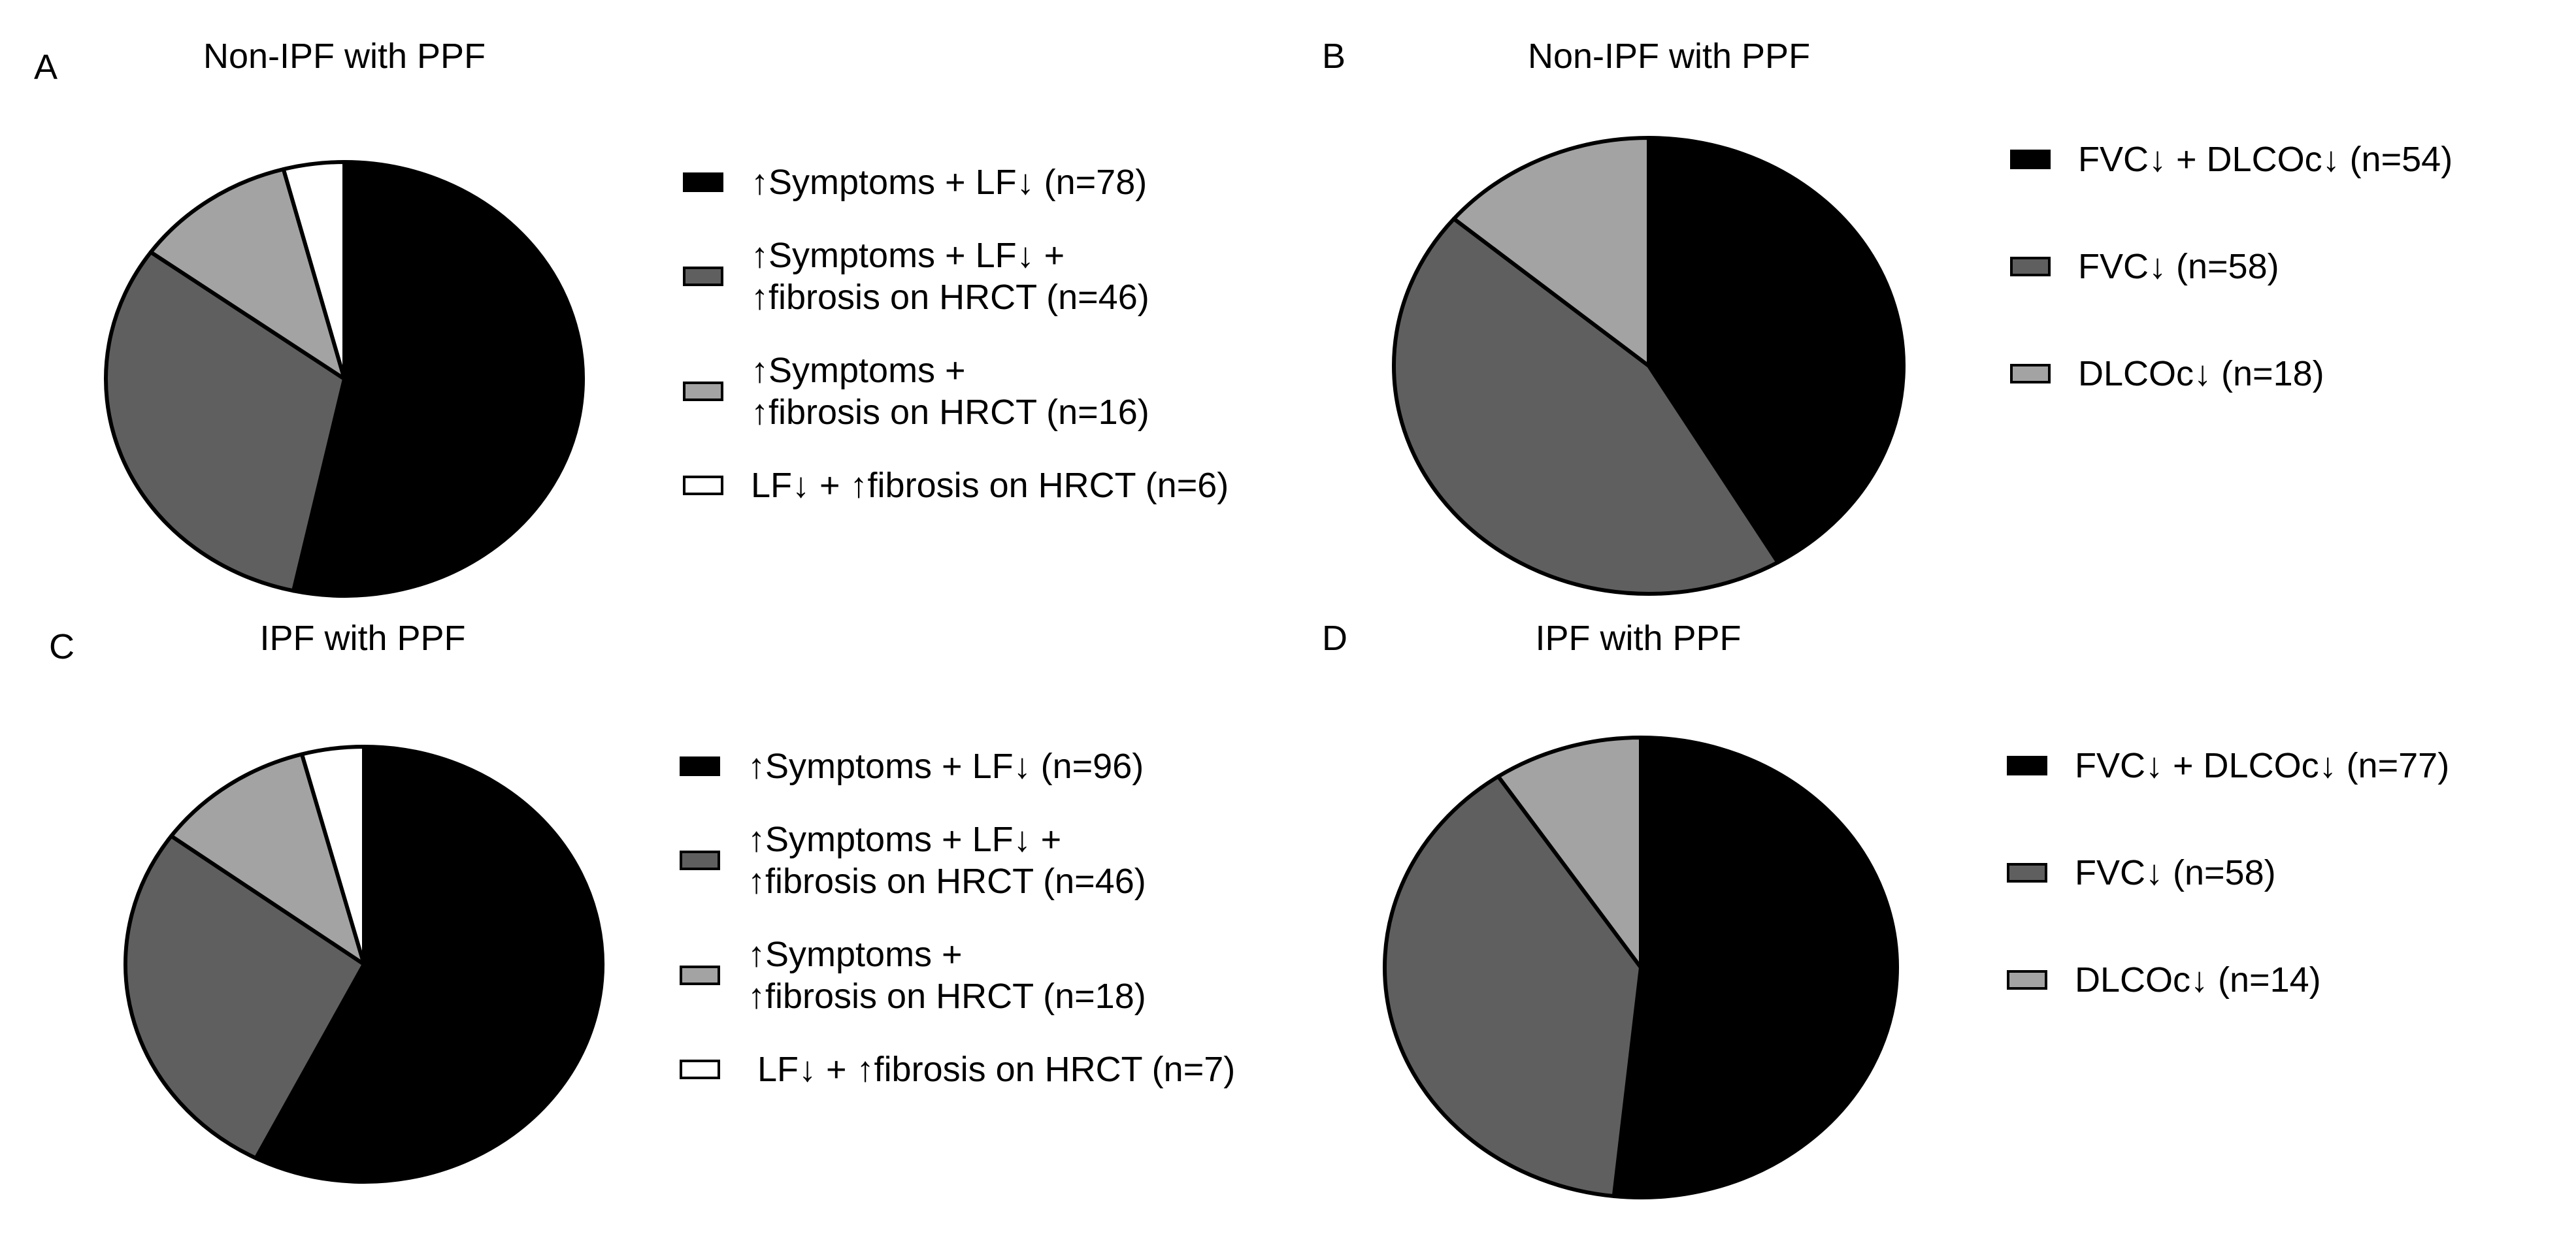  I want to click on legend-item: ↑Symptoms + ↑fibrosis on HRCT (n=16), so click(956, 391).